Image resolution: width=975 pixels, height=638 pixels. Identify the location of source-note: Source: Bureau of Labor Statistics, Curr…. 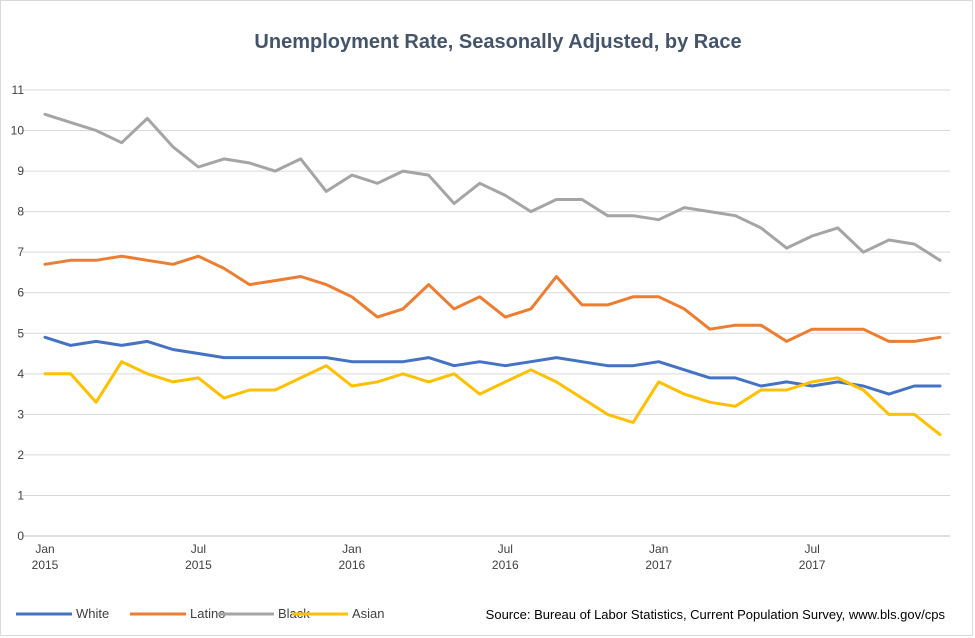
(716, 614).